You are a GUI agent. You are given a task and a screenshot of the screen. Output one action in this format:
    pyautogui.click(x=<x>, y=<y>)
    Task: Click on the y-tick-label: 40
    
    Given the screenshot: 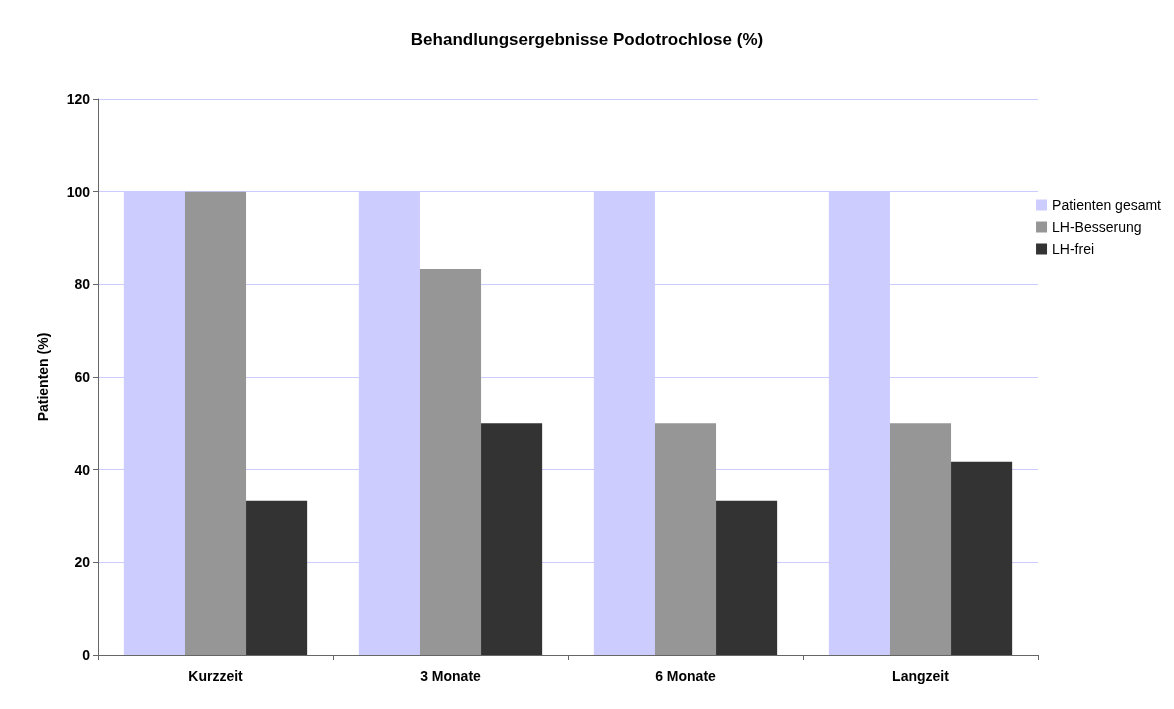 What is the action you would take?
    pyautogui.click(x=82, y=469)
    